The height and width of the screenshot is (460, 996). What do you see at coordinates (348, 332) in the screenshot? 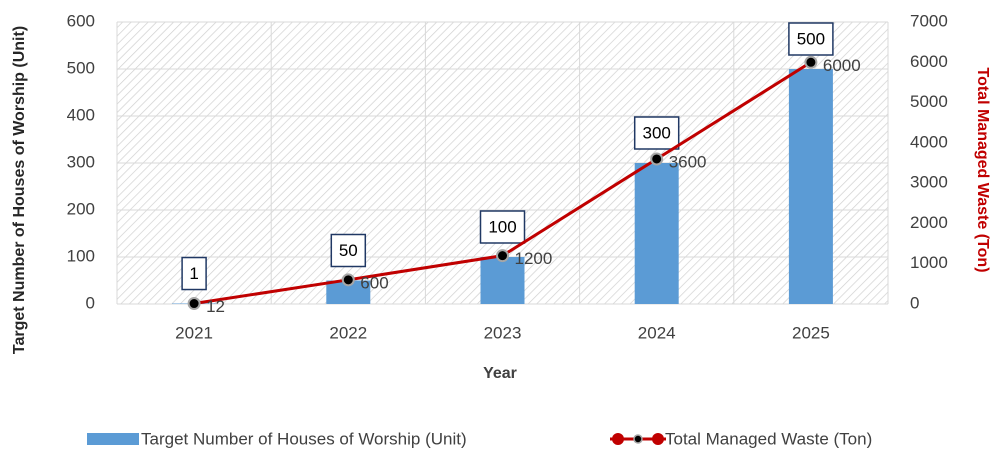
I see `x-tick-label: 2022` at bounding box center [348, 332].